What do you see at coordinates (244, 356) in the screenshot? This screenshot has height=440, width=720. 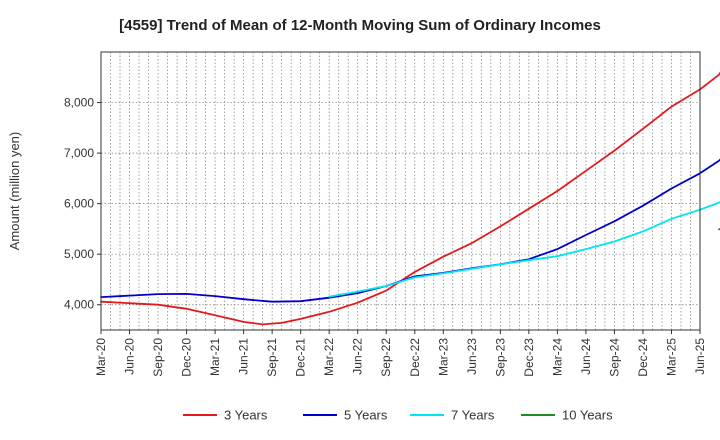 I see `x-tick-label: Jun-21` at bounding box center [244, 356].